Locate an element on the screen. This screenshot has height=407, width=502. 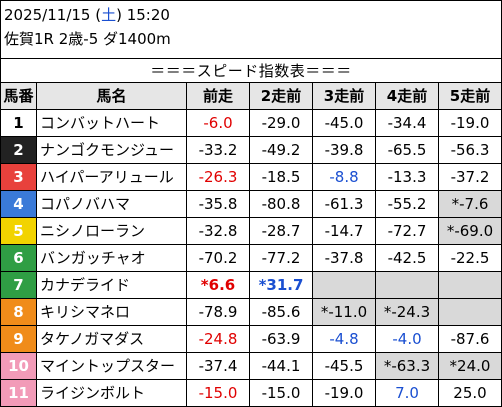
speed-index-cell: *-7.6 is located at coordinates (470, 204).